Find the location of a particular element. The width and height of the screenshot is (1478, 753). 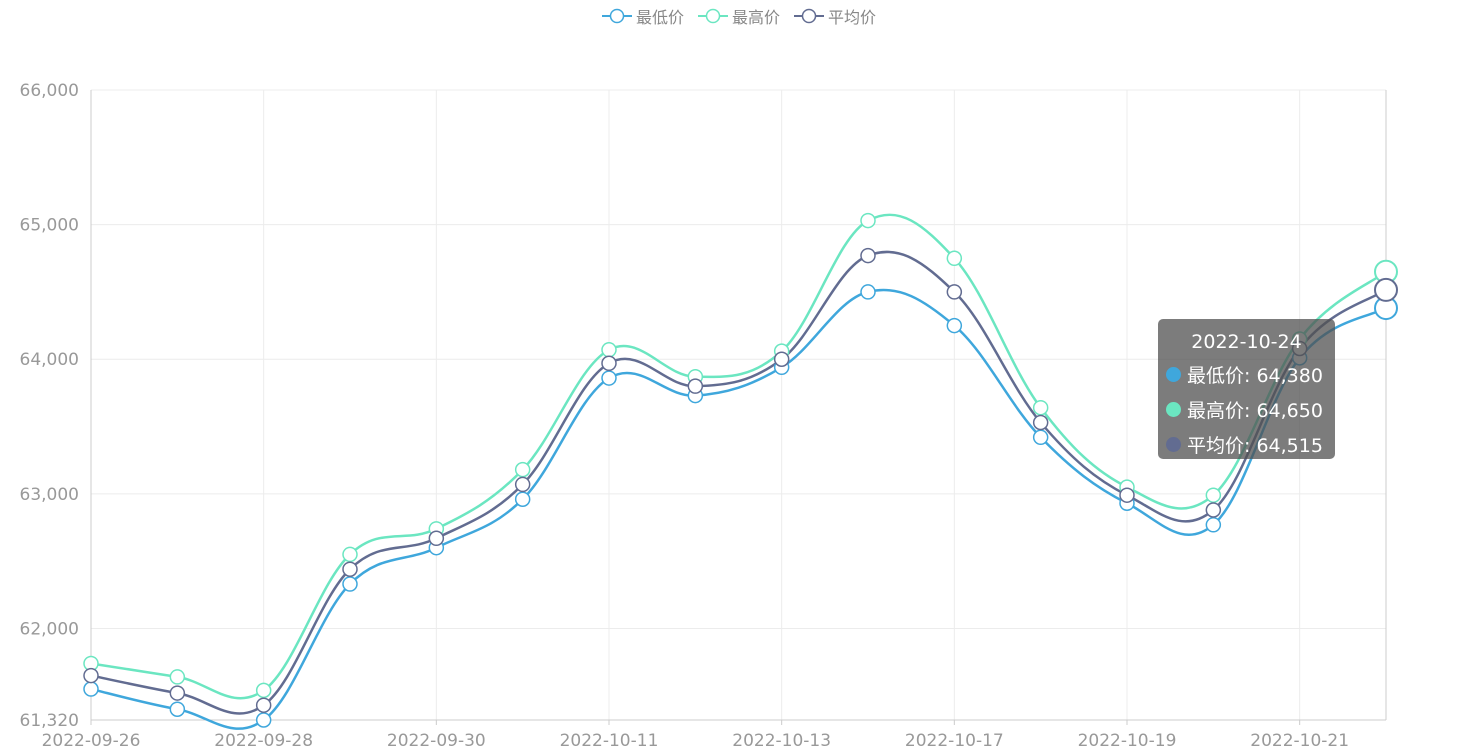

tooltip-row-min: 最低价: 64,380 is located at coordinates (1246, 374).